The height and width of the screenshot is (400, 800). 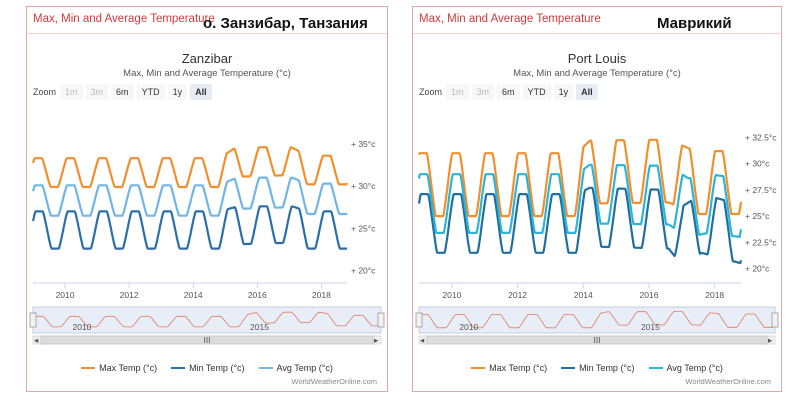 I want to click on y-tick-label: + 27.5°c, so click(x=761, y=190).